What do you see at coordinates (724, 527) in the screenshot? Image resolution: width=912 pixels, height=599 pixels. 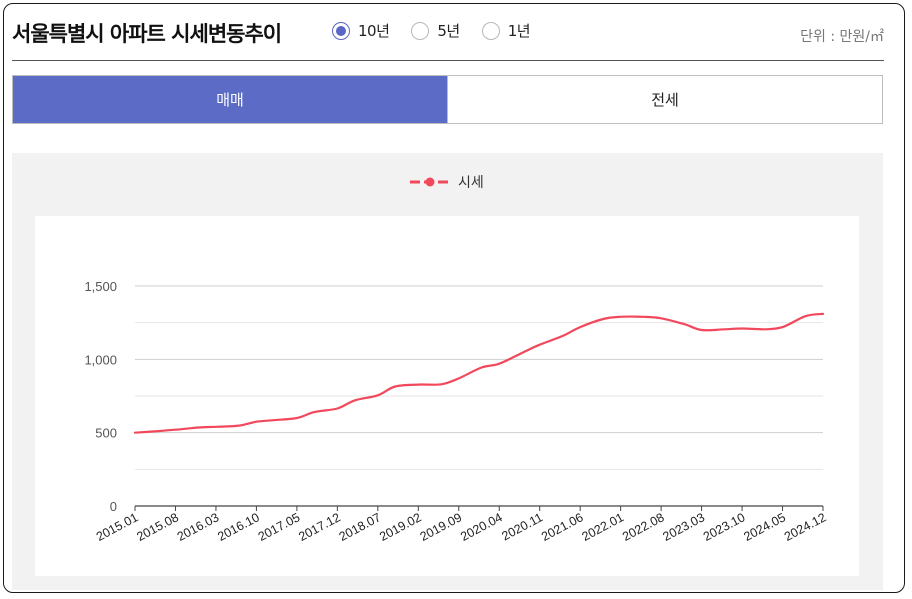 I see `x-tick-label: 2023.10` at bounding box center [724, 527].